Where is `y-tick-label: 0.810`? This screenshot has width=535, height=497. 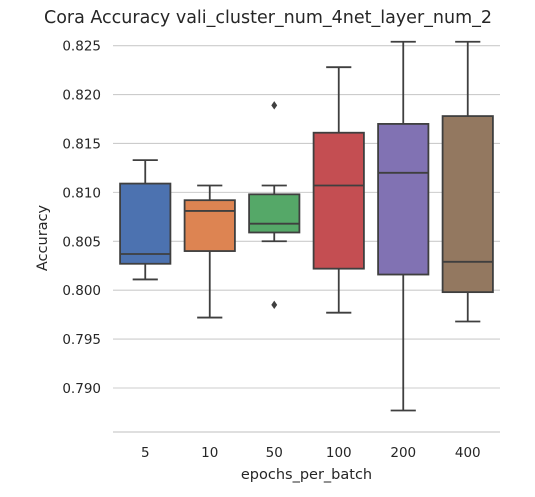 y-tick-label: 0.810 is located at coordinates (81, 193).